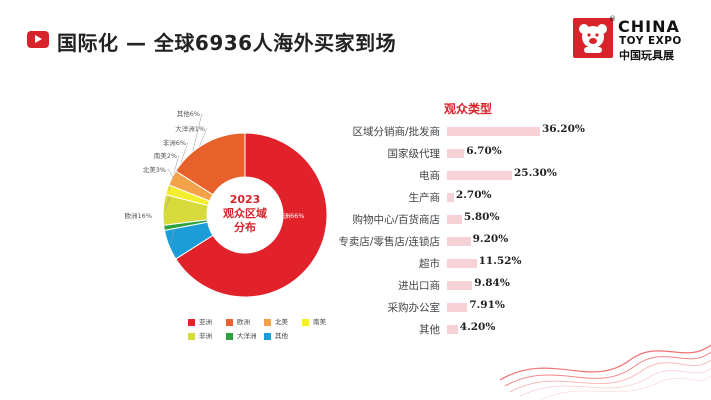  Describe the element at coordinates (414, 154) in the screenshot. I see `bar-label: 国家级代理` at that location.